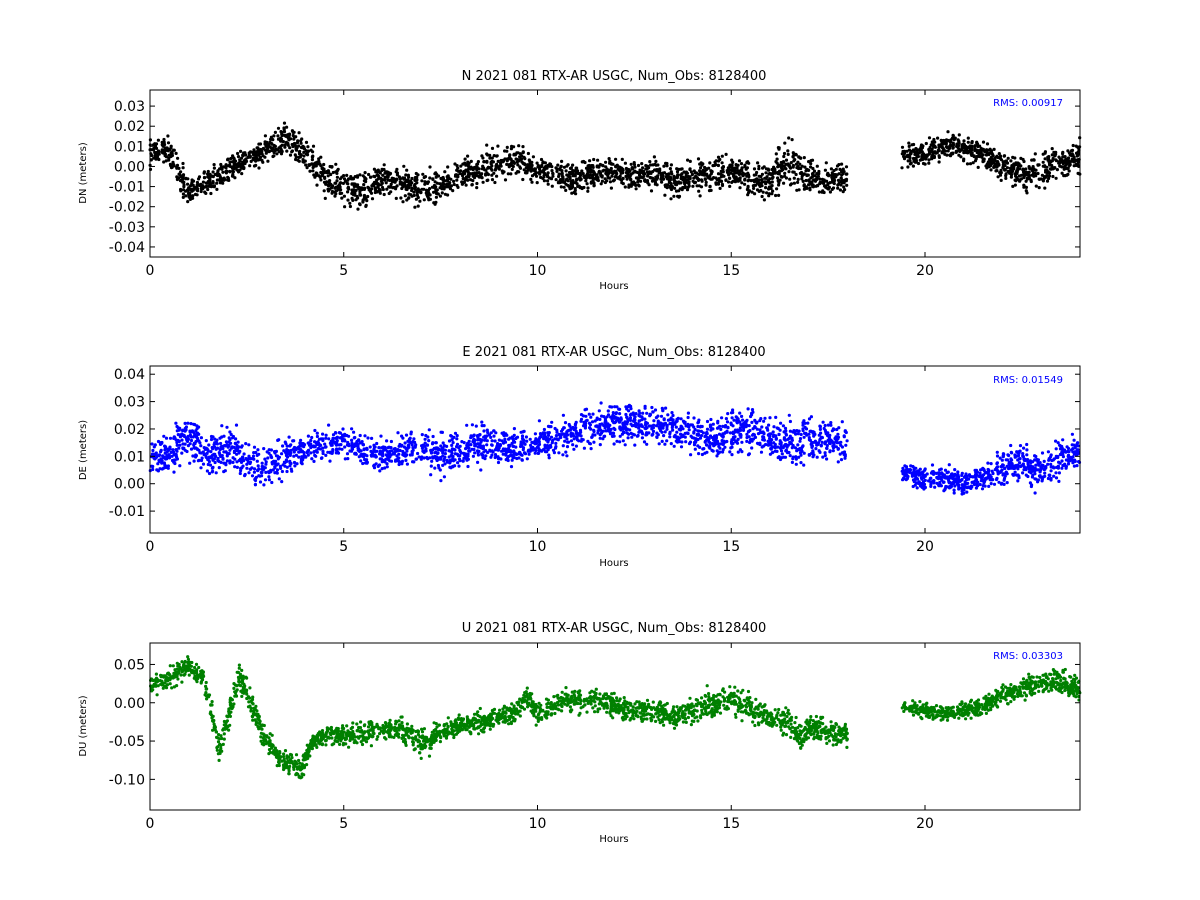 This screenshot has width=1200, height=900. What do you see at coordinates (129, 147) in the screenshot?
I see `y-tick-label: 0.01` at bounding box center [129, 147].